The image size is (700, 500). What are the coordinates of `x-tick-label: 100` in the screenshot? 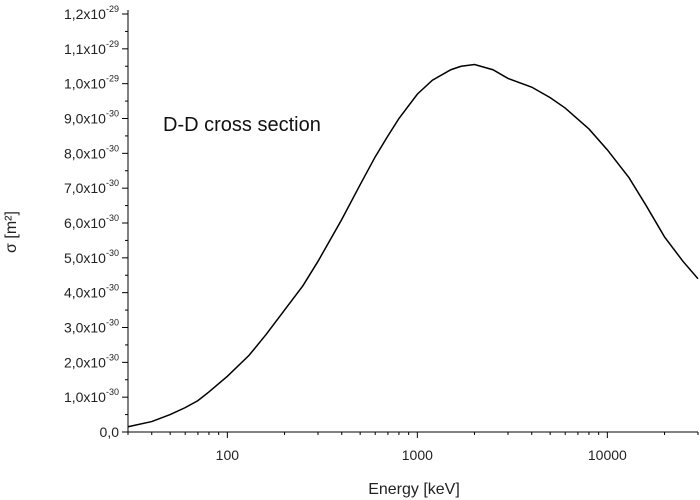 It's located at (228, 455).